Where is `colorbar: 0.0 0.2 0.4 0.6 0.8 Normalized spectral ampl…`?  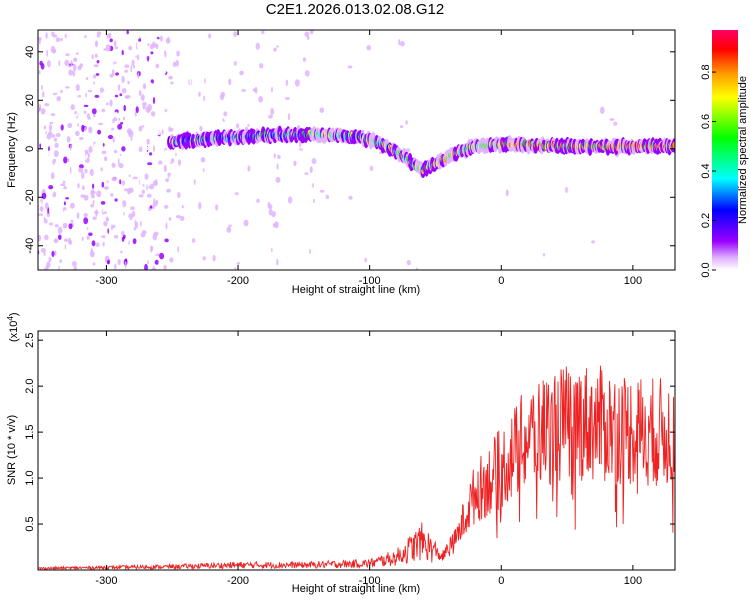 colorbar: 0.0 0.2 0.4 0.6 0.8 Normalized spectral ampl… is located at coordinates (724, 154).